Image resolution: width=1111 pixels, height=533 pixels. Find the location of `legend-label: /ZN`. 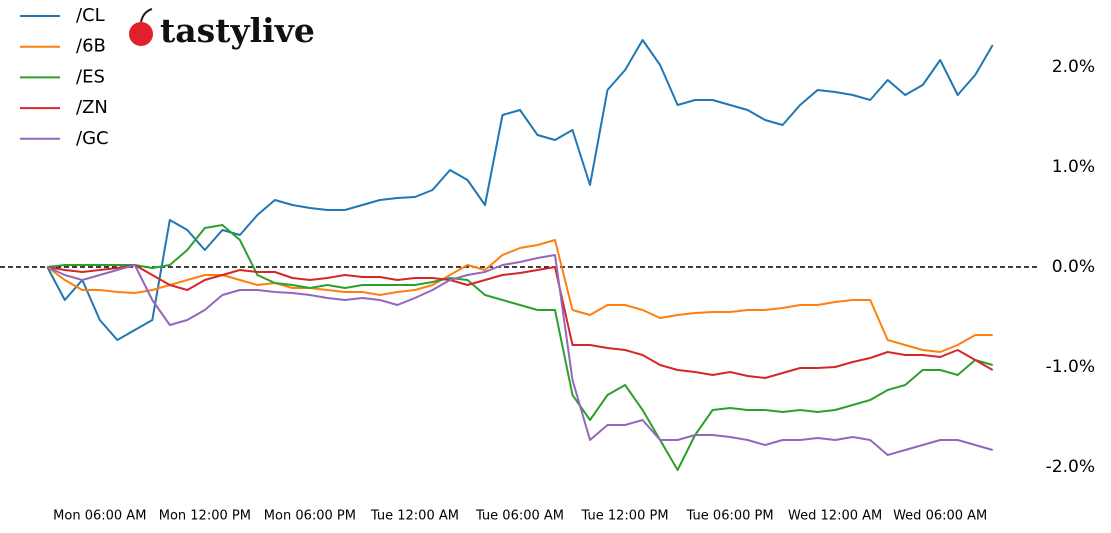

legend-label: /ZN is located at coordinates (92, 107).